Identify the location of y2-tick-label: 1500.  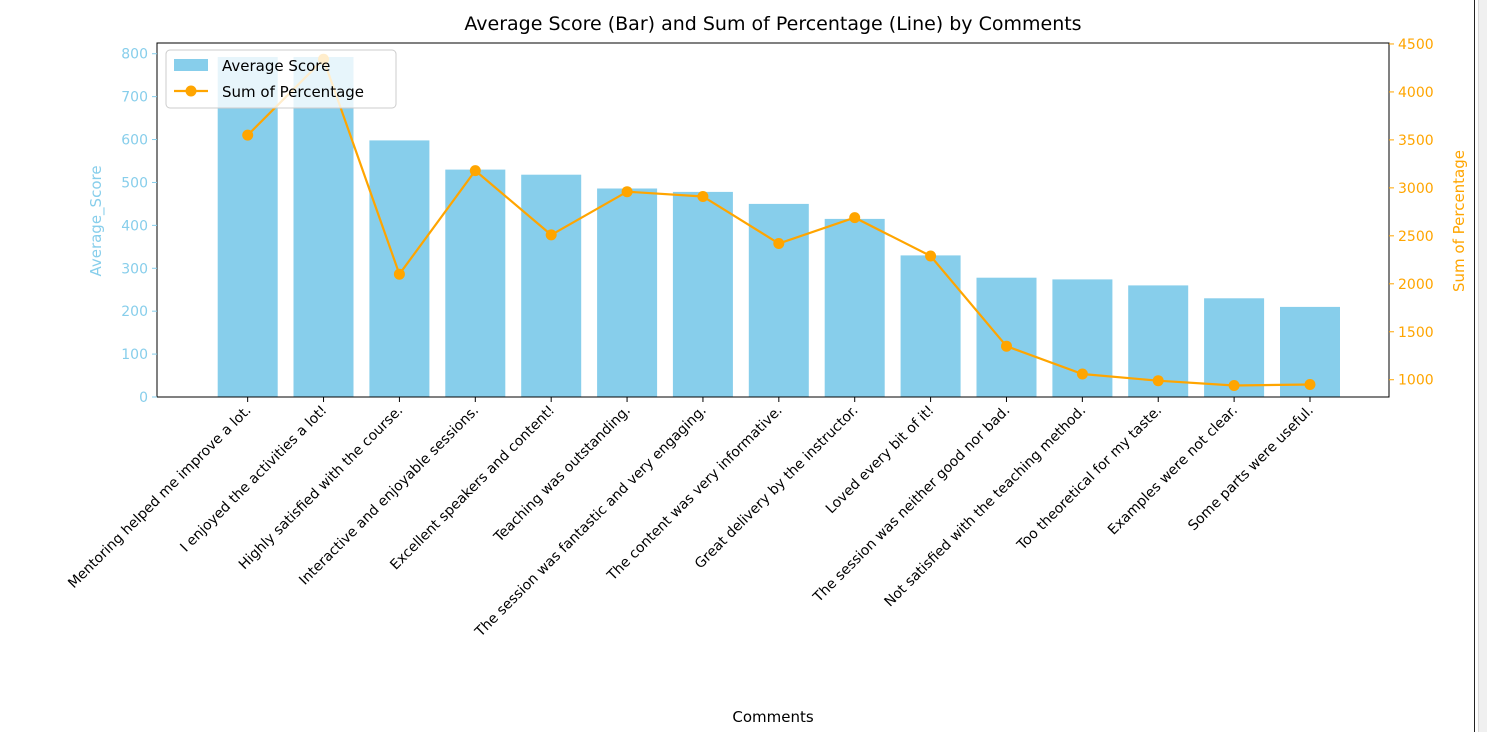
(1416, 333).